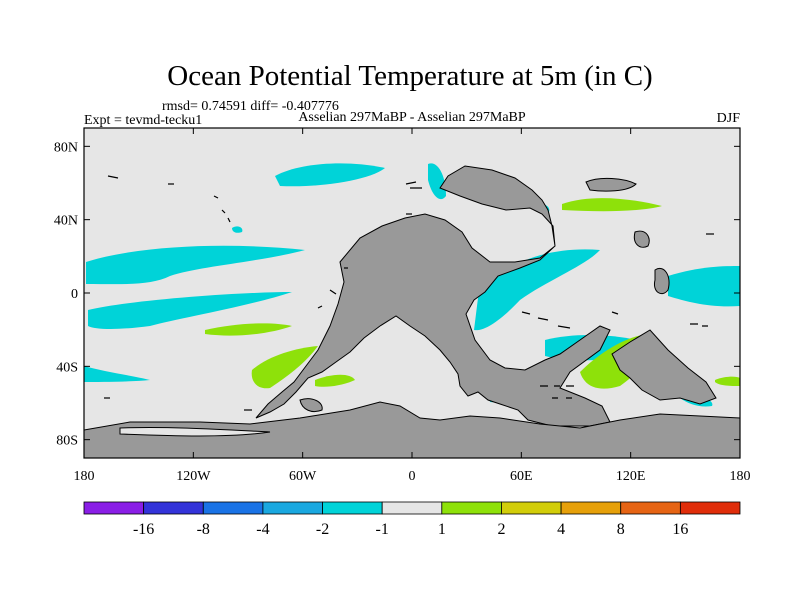 Image resolution: width=800 pixels, height=600 pixels. I want to click on cool-anomaly-east, so click(704, 286).